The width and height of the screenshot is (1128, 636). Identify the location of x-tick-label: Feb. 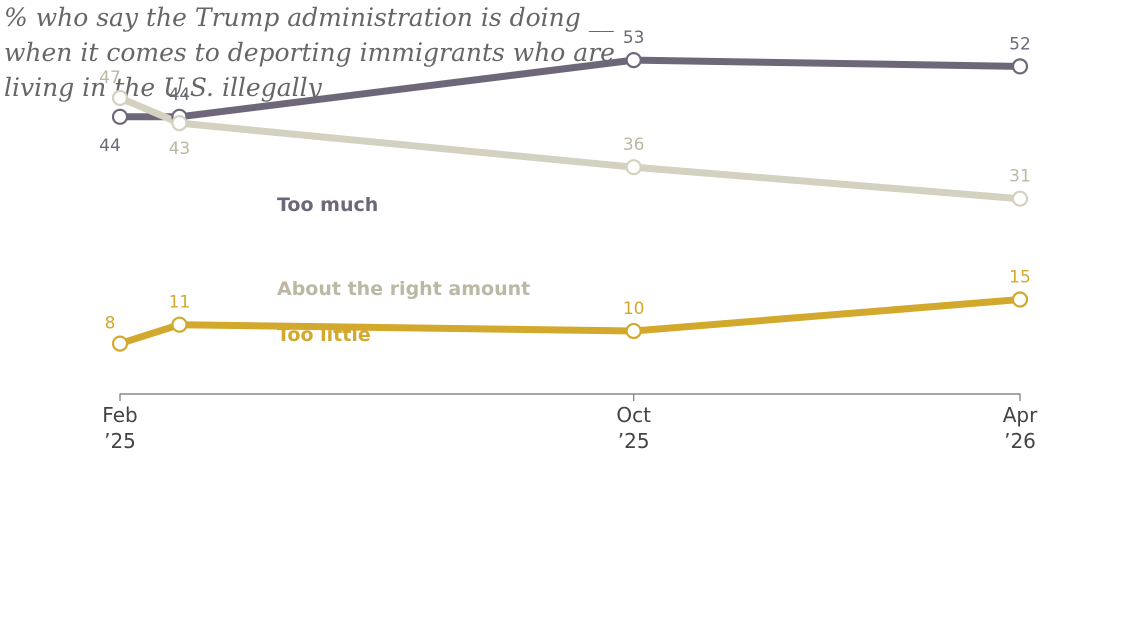
(119, 415).